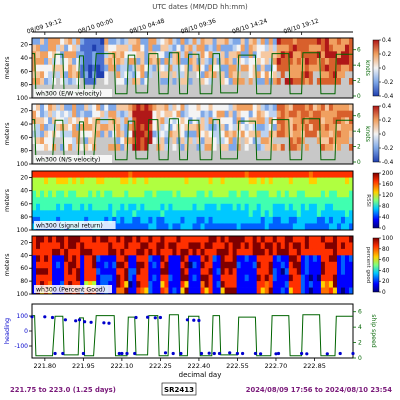  What do you see at coordinates (23, 98) in the screenshot?
I see `y-tick-label: 100` at bounding box center [23, 98].